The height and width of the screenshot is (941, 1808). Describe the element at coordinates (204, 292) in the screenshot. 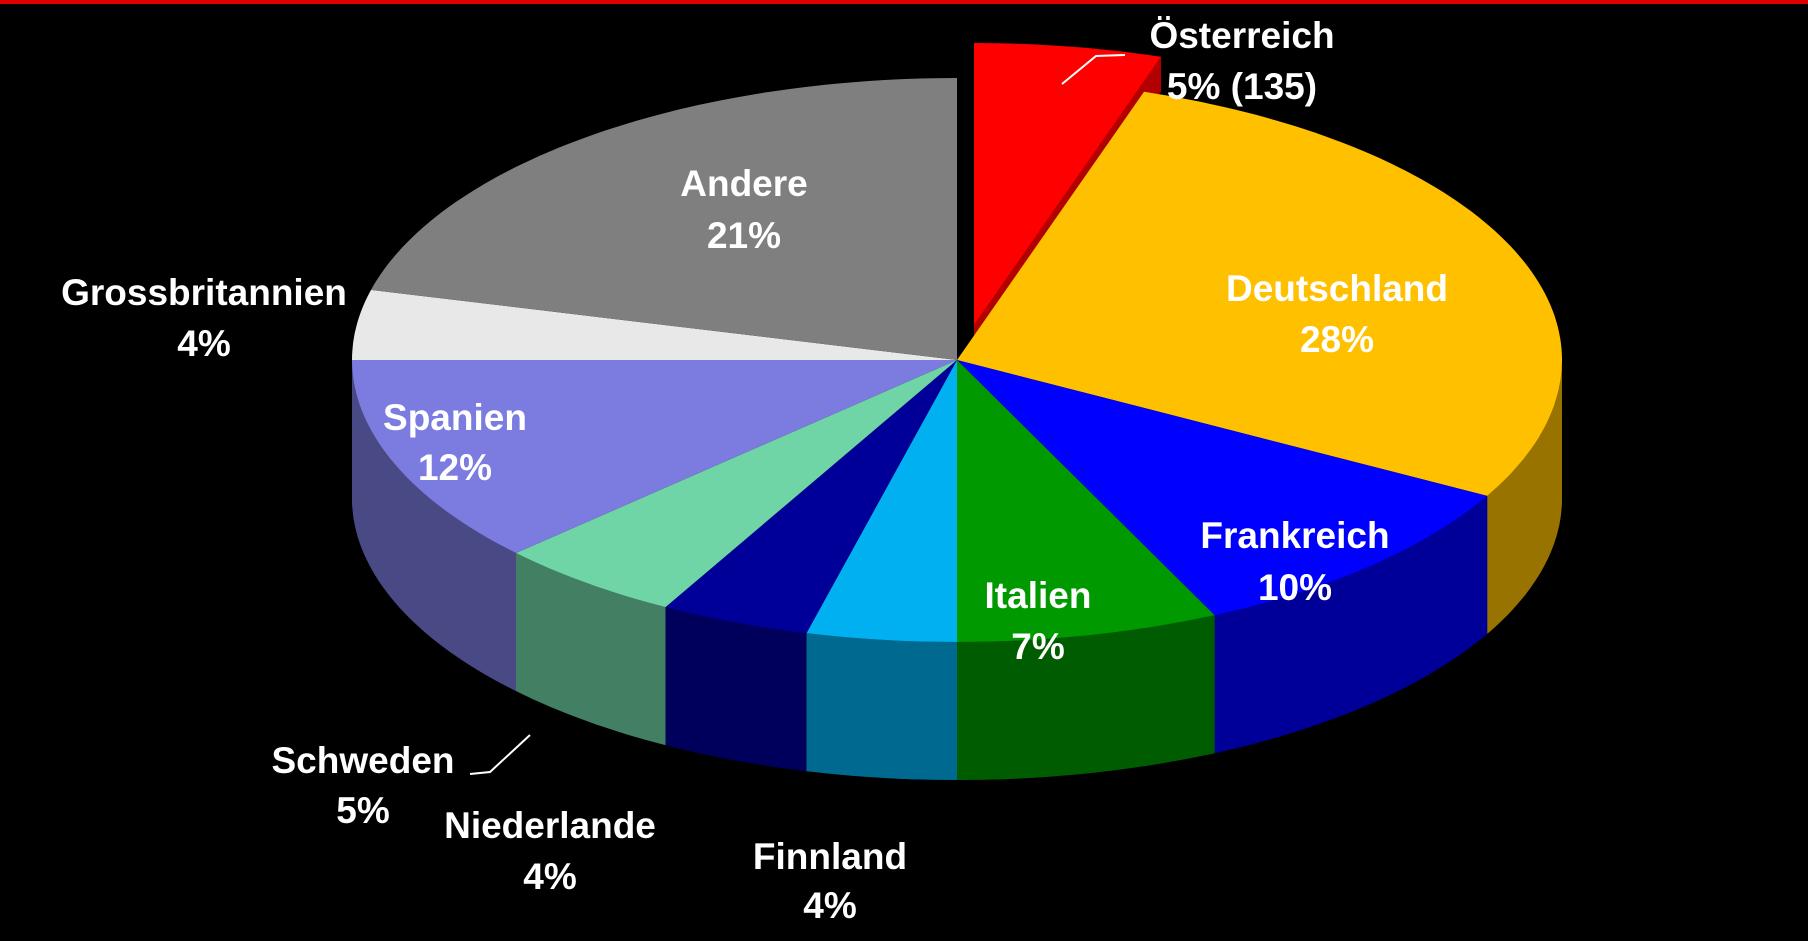

I see `slice-label: Grossbritannien` at that location.